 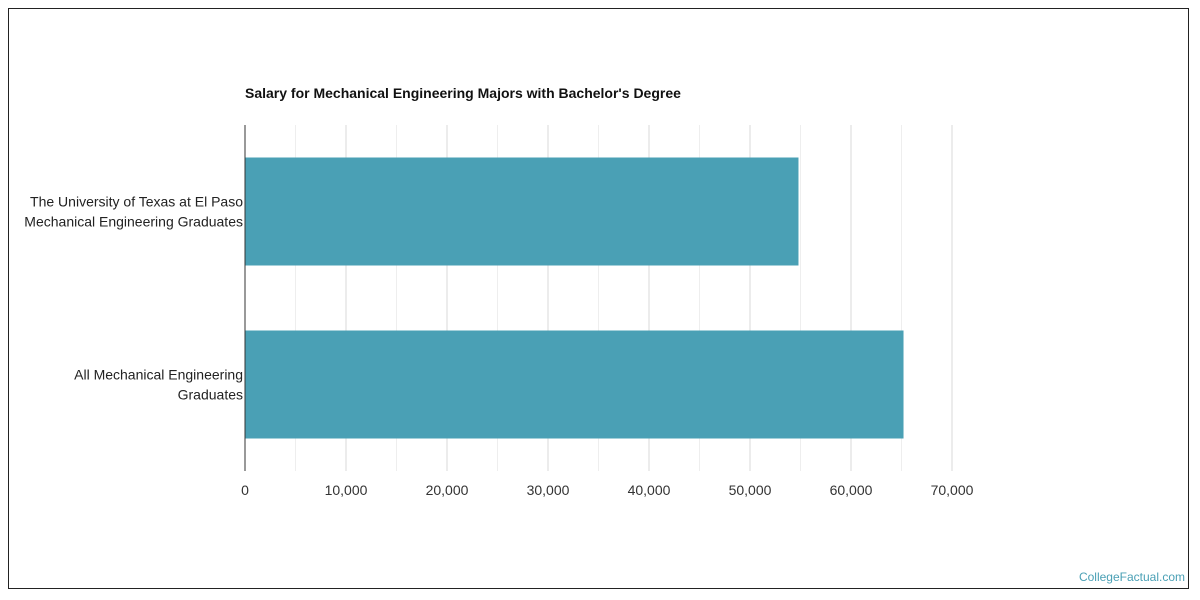 What do you see at coordinates (851, 490) in the screenshot?
I see `x-tick-label-6: 60,000` at bounding box center [851, 490].